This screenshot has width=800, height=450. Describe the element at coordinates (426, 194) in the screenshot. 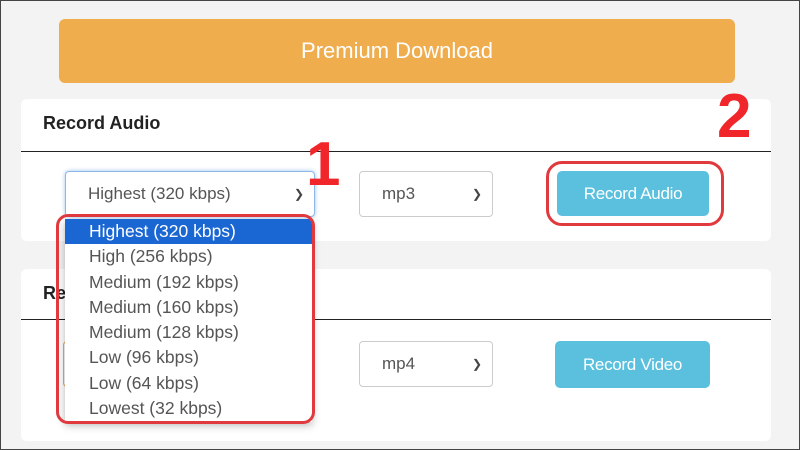

I see `audio-format-select: mp3 ❯` at that location.